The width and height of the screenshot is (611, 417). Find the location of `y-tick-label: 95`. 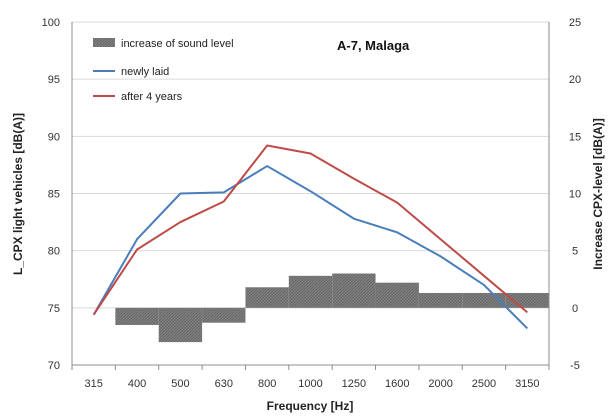

y-tick-label: 95 is located at coordinates (54, 80).